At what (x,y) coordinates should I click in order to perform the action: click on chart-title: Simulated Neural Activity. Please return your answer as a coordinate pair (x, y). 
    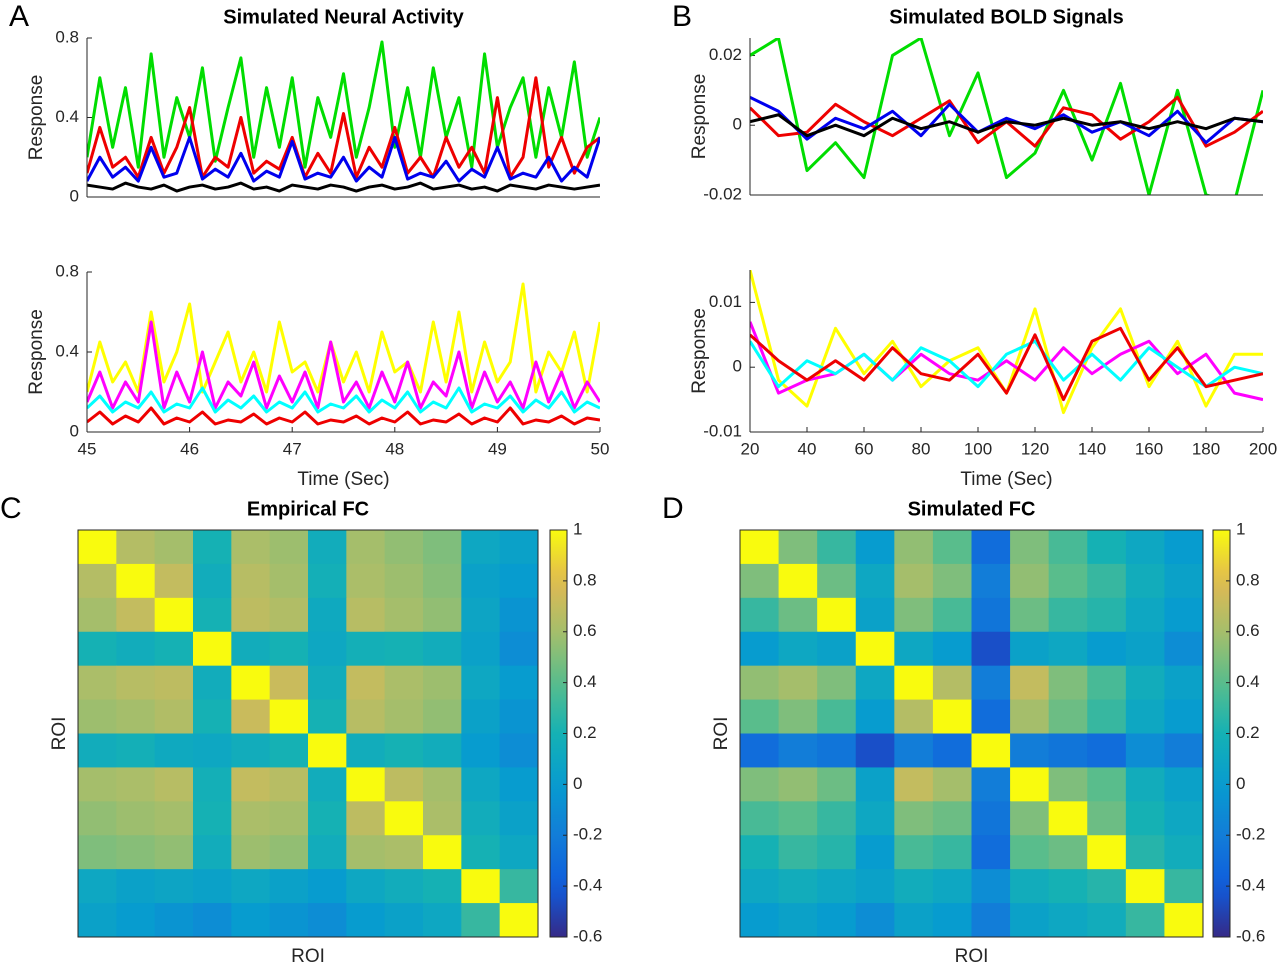
    Looking at the image, I should click on (343, 17).